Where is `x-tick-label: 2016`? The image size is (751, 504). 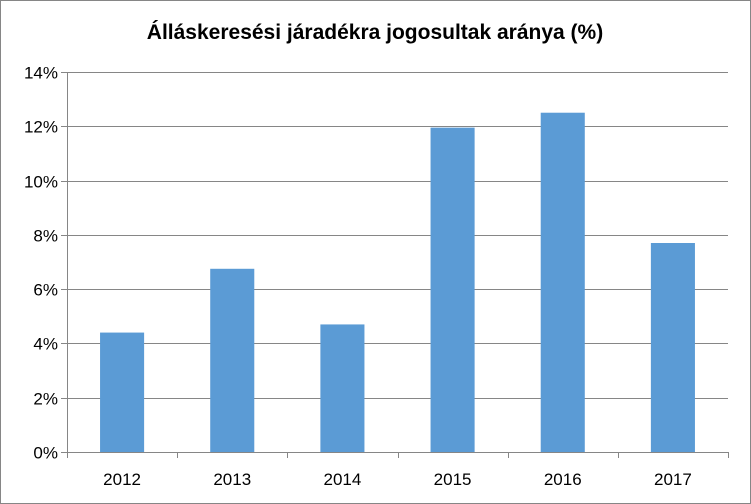 x-tick-label: 2016 is located at coordinates (563, 479).